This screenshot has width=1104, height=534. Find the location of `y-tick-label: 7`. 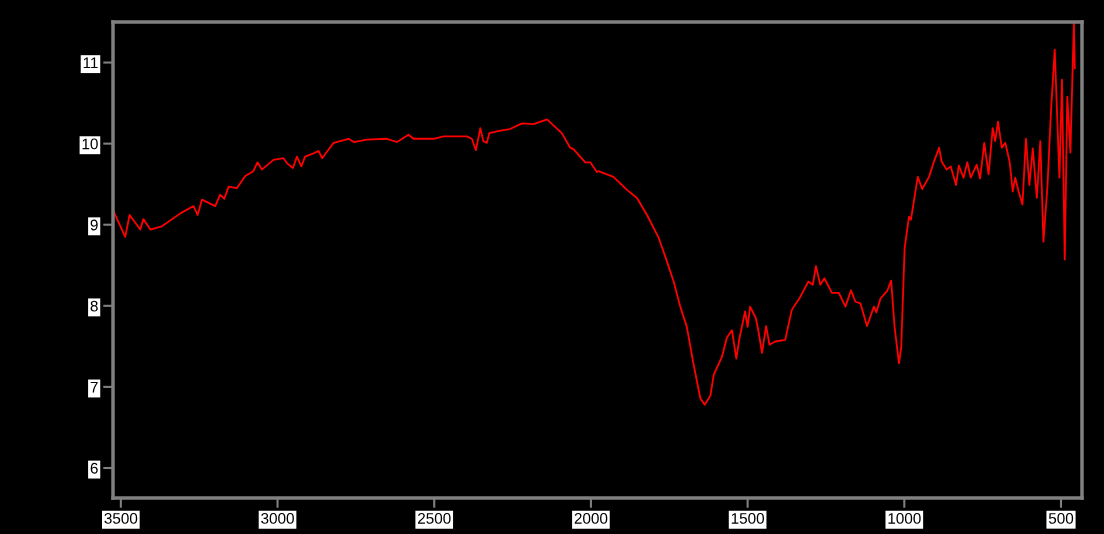

y-tick-label: 7 is located at coordinates (94, 387).